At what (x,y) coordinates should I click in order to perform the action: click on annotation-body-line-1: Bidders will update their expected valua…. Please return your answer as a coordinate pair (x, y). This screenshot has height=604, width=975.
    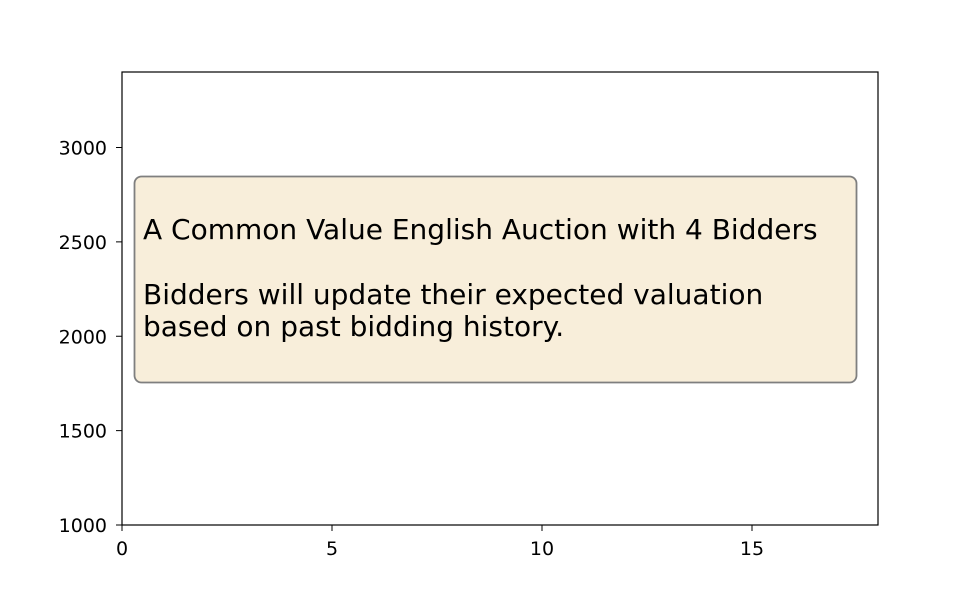
    Looking at the image, I should click on (453, 294).